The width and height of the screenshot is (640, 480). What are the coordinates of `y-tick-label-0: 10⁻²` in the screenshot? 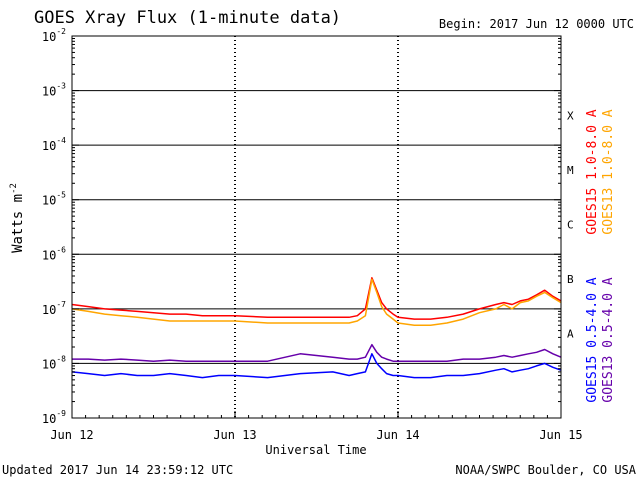 It's located at (54, 35).